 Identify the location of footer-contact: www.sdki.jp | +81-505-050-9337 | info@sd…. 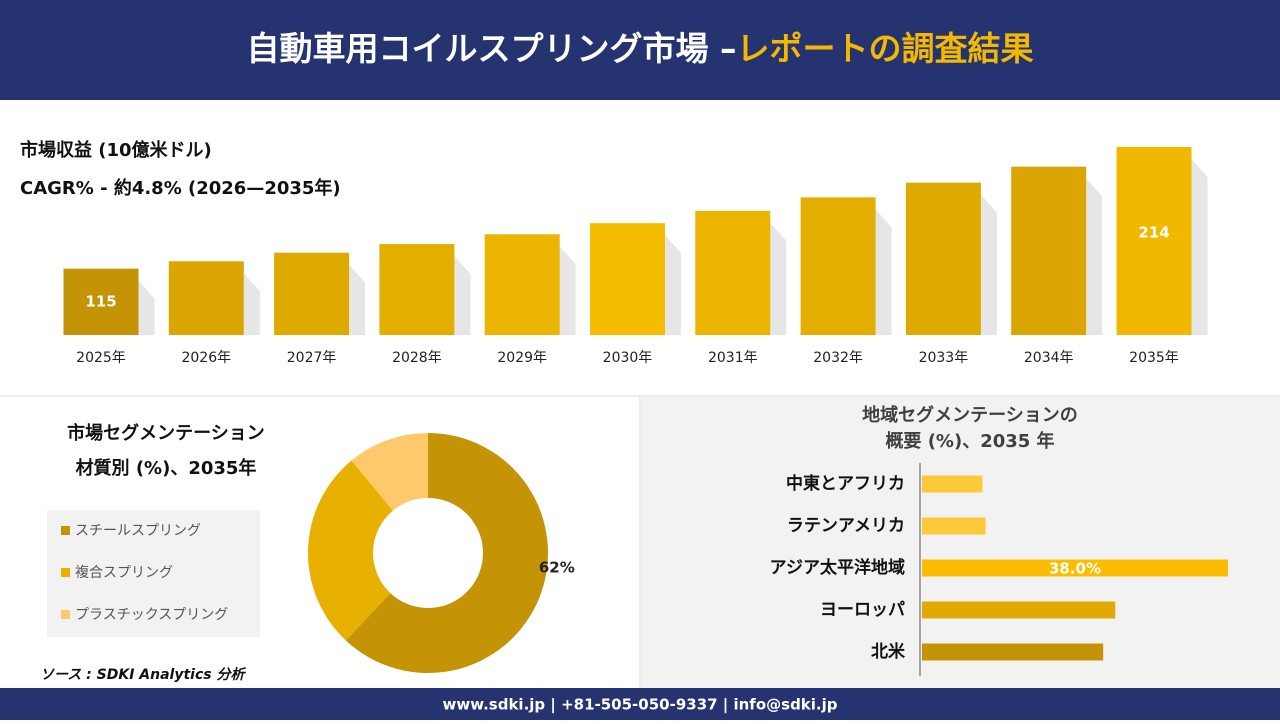
(639, 705).